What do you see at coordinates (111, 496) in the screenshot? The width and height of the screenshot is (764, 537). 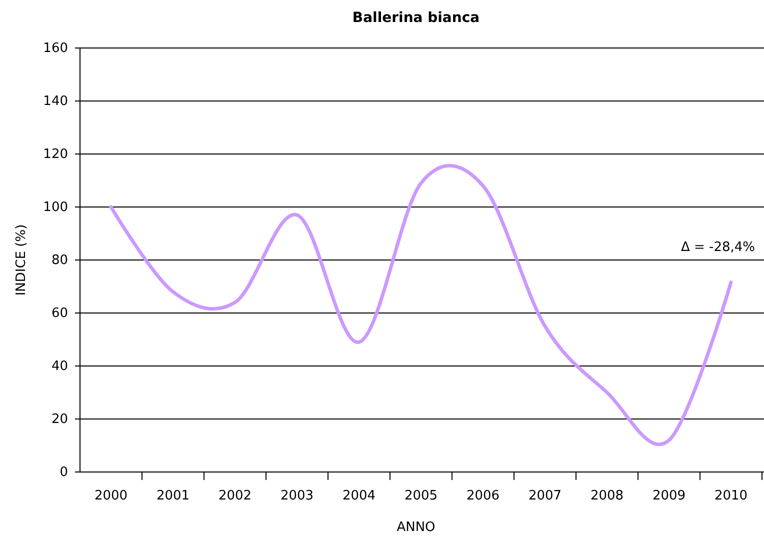 I see `x-tick-label: 2000` at bounding box center [111, 496].